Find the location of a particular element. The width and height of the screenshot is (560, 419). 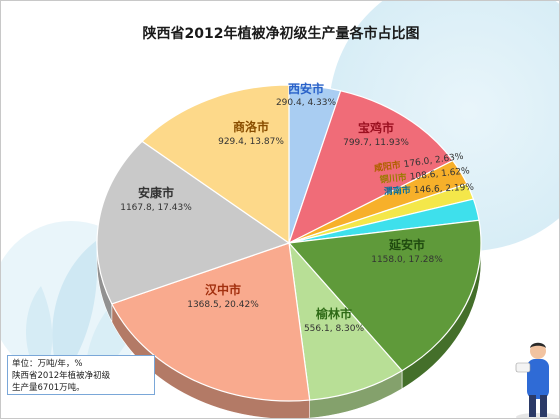

slice-label: 榆林市 556.1, 8.30% is located at coordinates (334, 320).